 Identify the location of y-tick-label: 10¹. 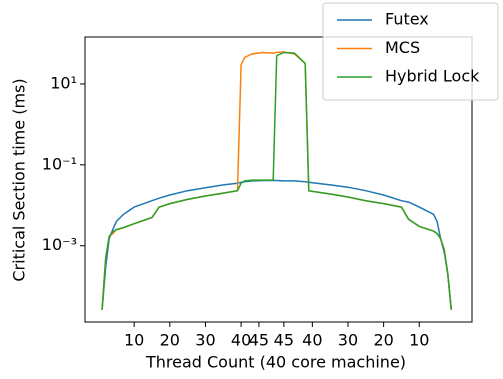
(63, 82).